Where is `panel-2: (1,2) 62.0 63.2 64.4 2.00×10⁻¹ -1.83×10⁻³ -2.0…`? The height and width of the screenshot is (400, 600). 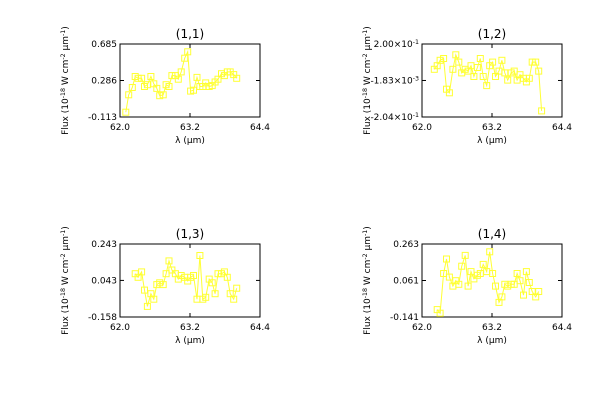 panel-2: (1,2) 62.0 63.2 64.4 2.00×10⁻¹ -1.83×10⁻³ -2.0… is located at coordinates (467, 86).